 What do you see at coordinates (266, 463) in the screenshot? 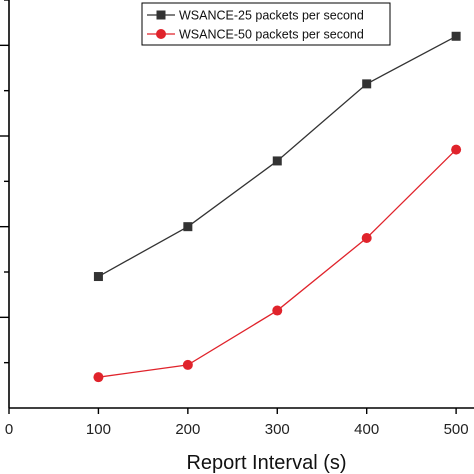
I see `x-axis-label: Report Interval (s)` at bounding box center [266, 463].